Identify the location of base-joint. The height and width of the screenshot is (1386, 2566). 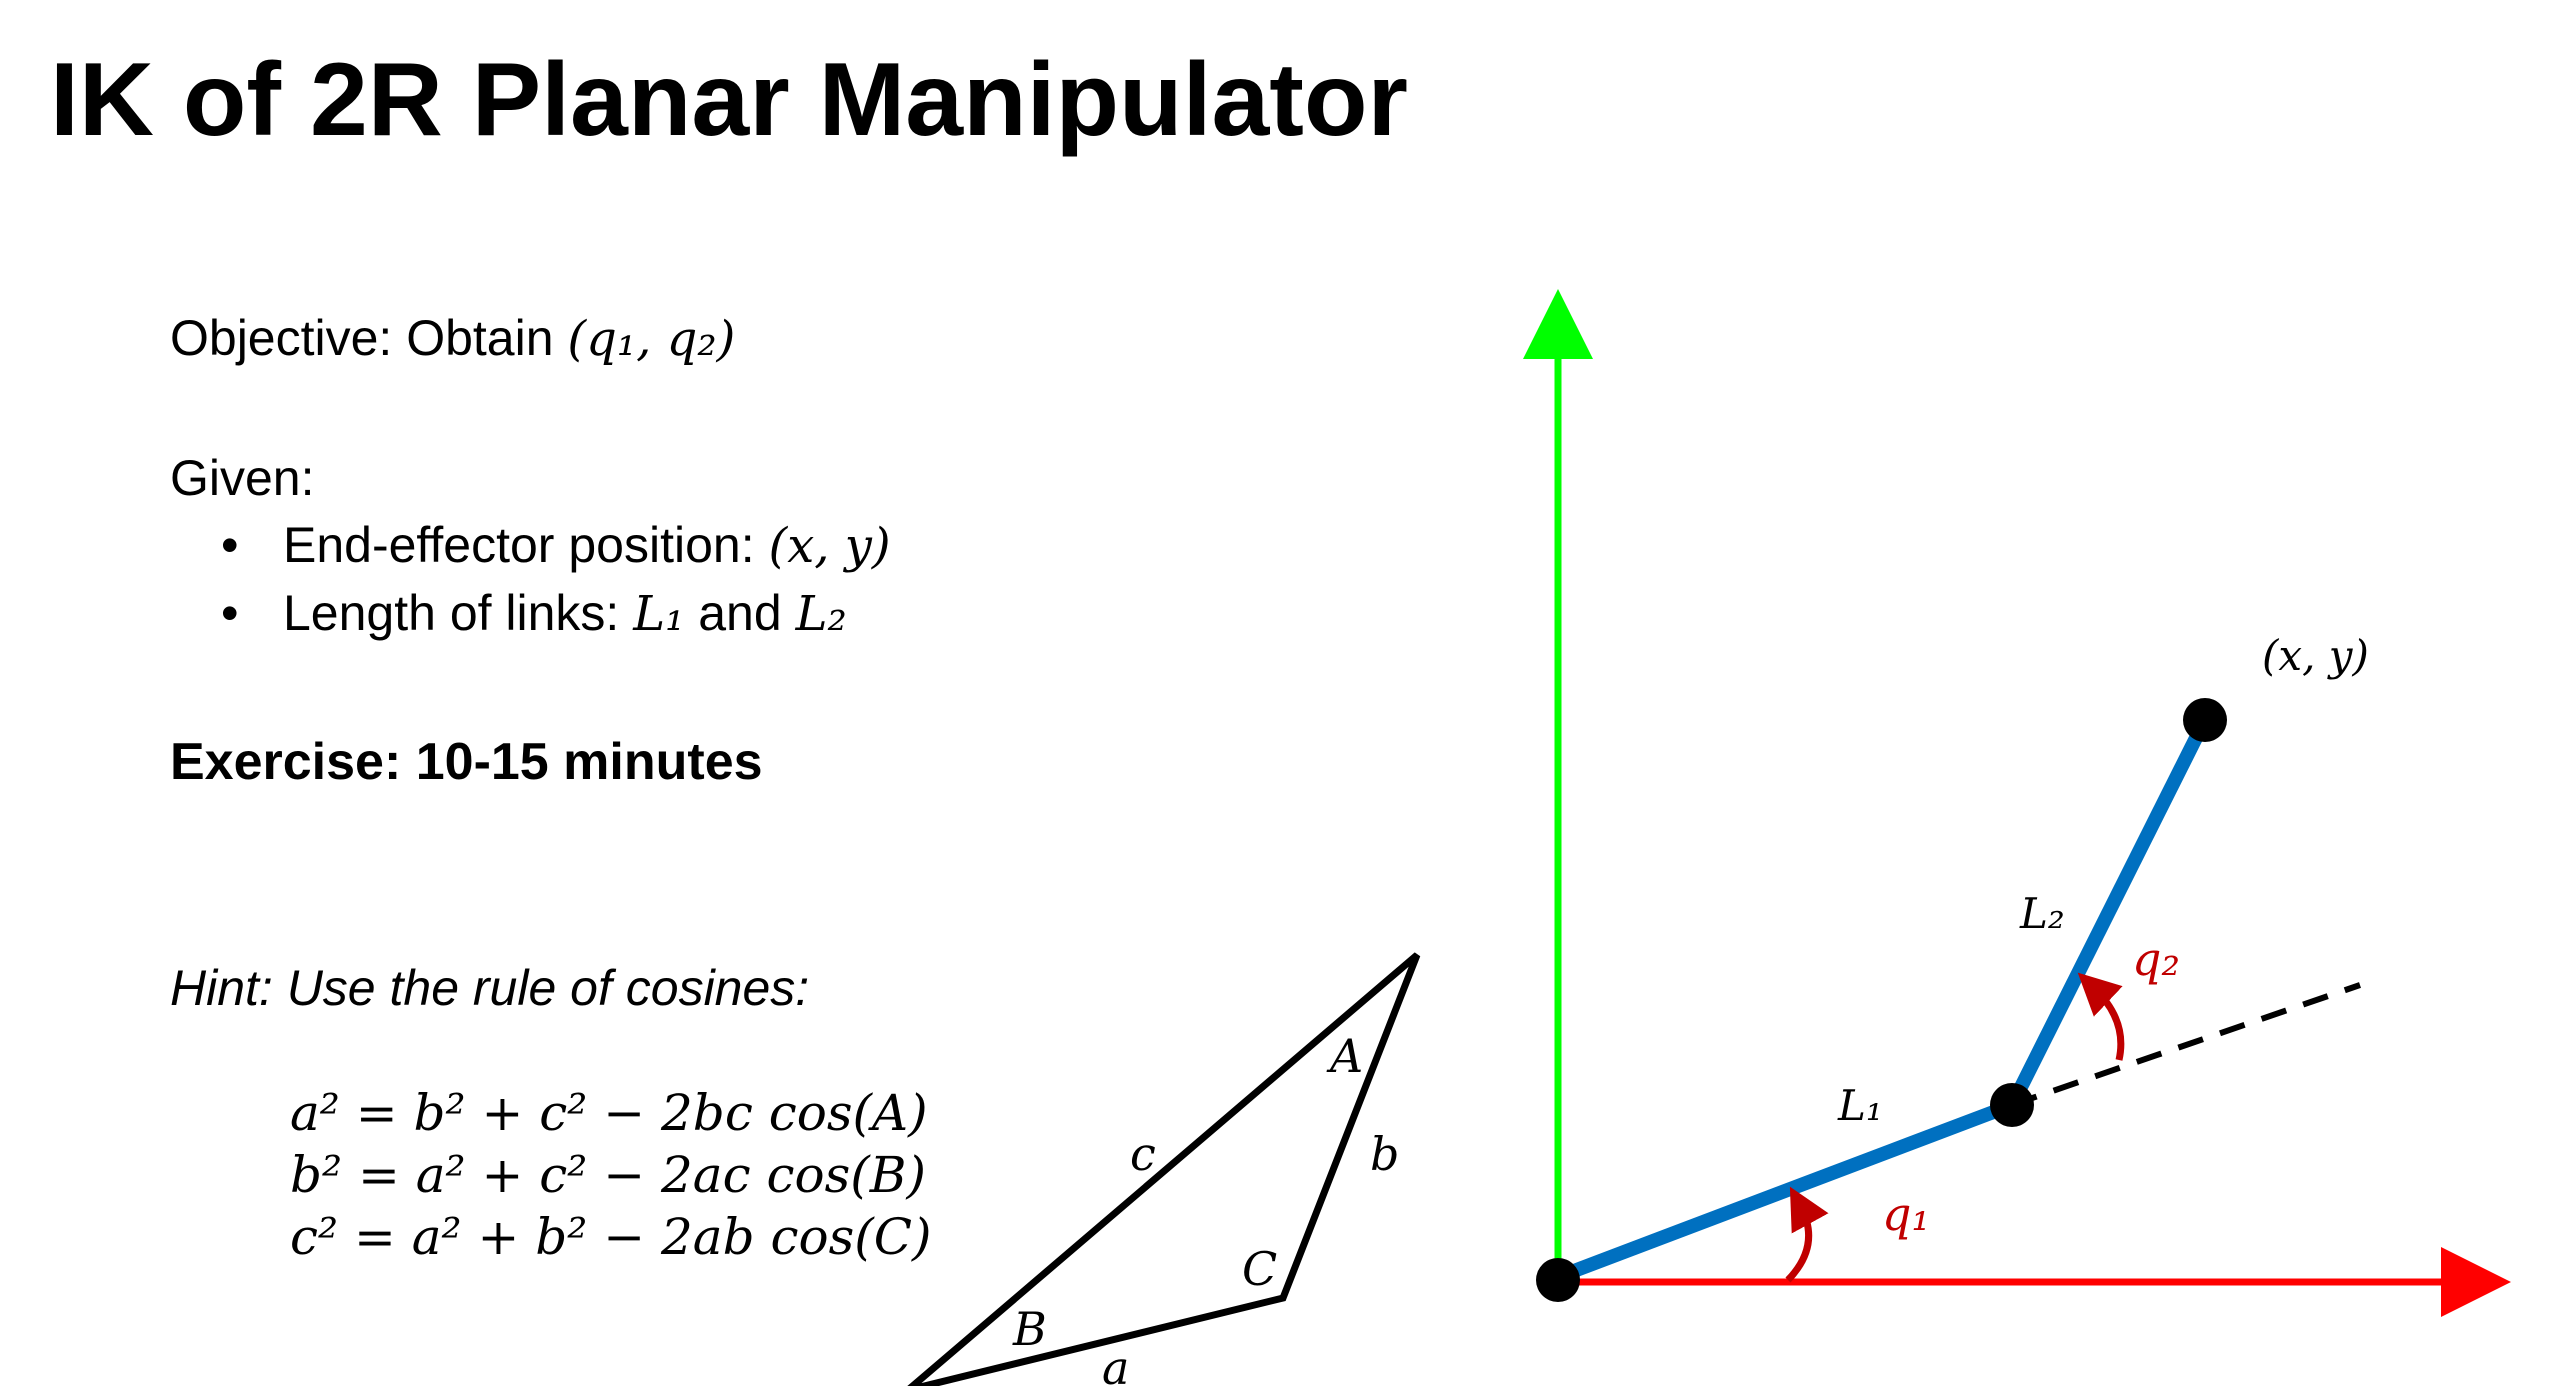
(1558, 1280).